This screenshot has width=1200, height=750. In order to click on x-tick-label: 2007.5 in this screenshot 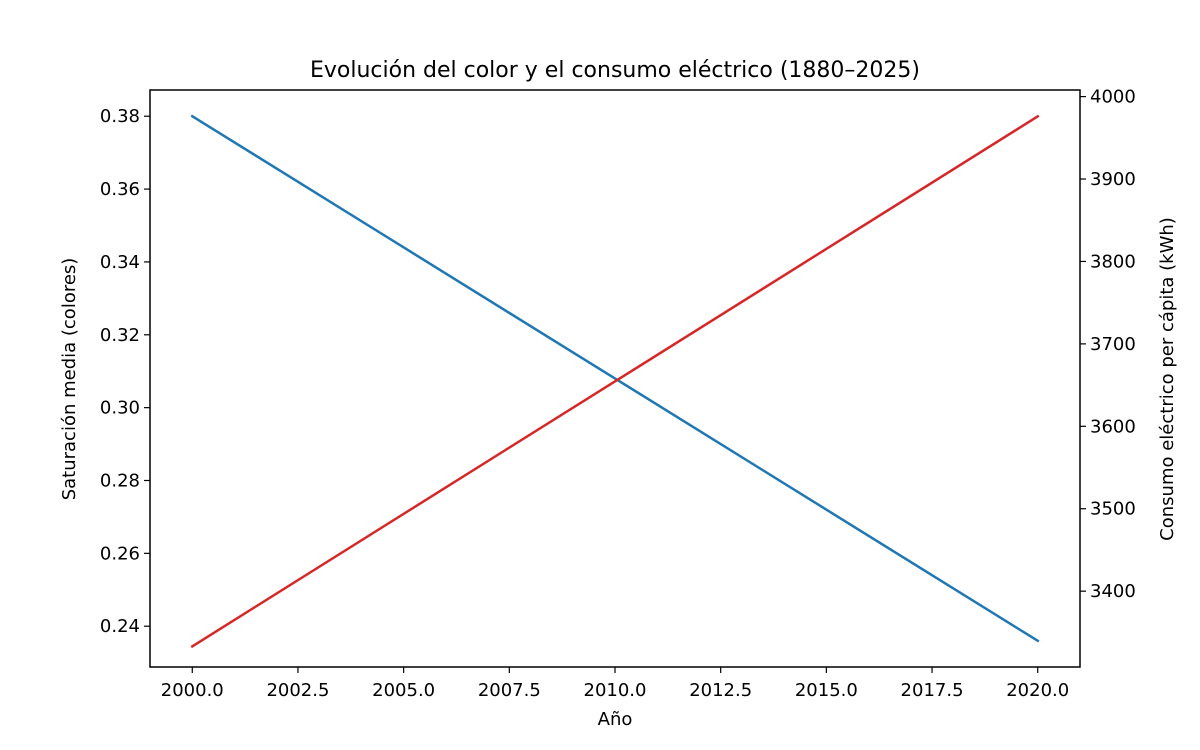, I will do `click(509, 690)`.